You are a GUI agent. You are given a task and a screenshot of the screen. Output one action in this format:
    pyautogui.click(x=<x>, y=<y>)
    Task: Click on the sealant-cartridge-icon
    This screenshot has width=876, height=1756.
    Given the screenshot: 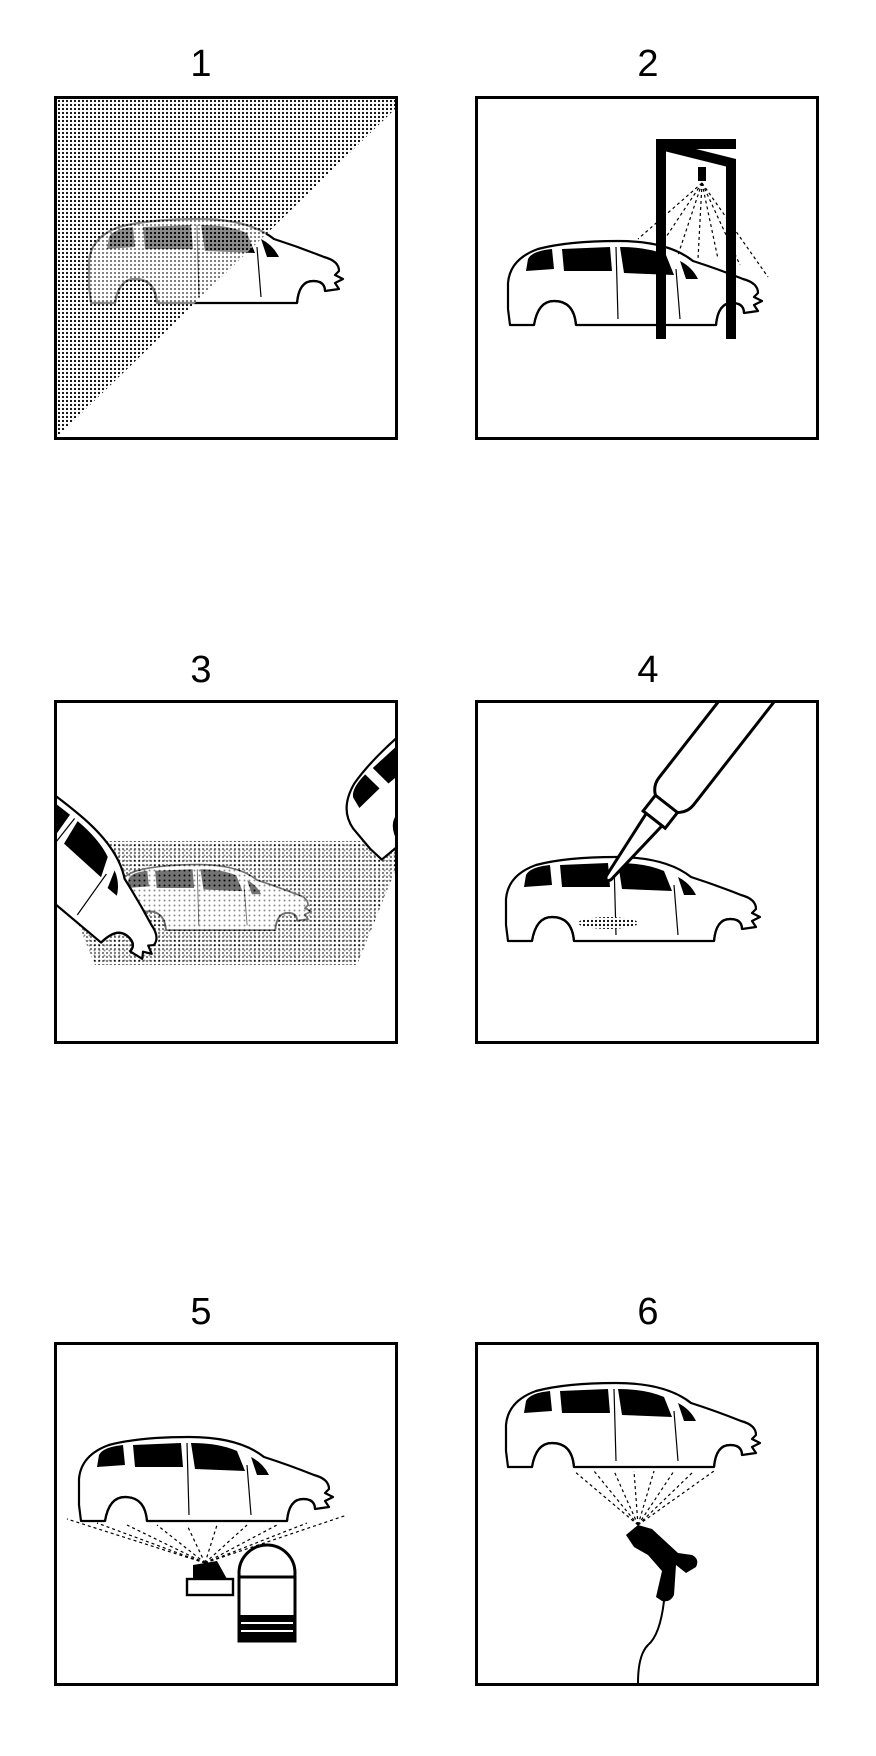 What is the action you would take?
    pyautogui.click(x=645, y=823)
    